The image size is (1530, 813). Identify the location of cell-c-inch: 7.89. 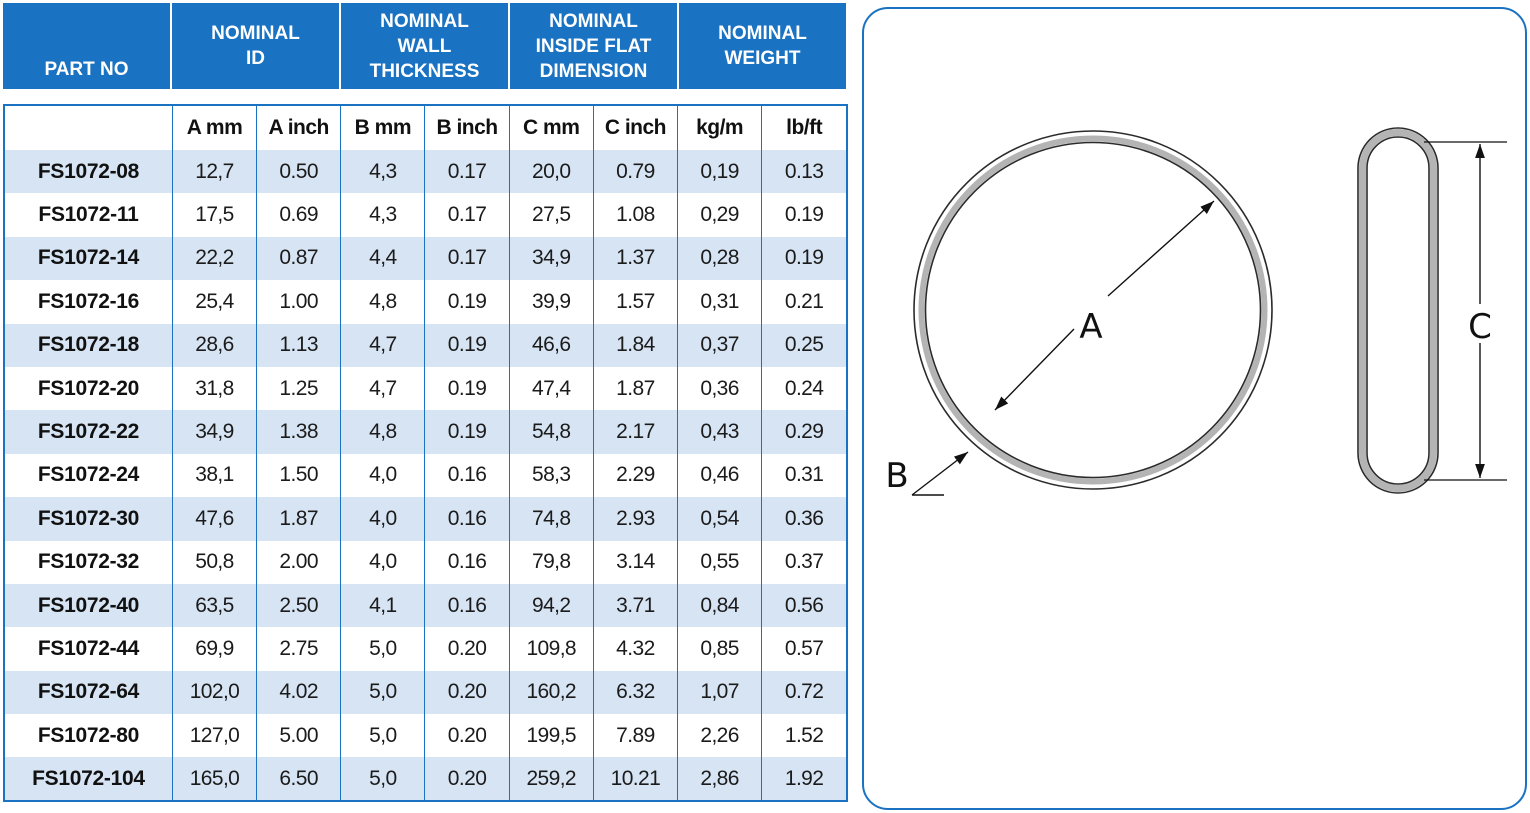
(635, 736).